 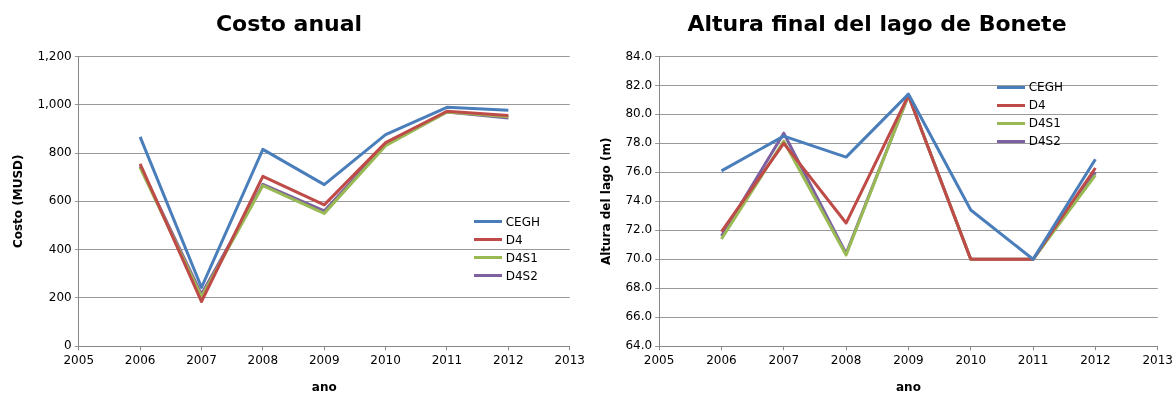 What do you see at coordinates (18, 201) in the screenshot?
I see `y-axis-title: Costo (MUSD)` at bounding box center [18, 201].